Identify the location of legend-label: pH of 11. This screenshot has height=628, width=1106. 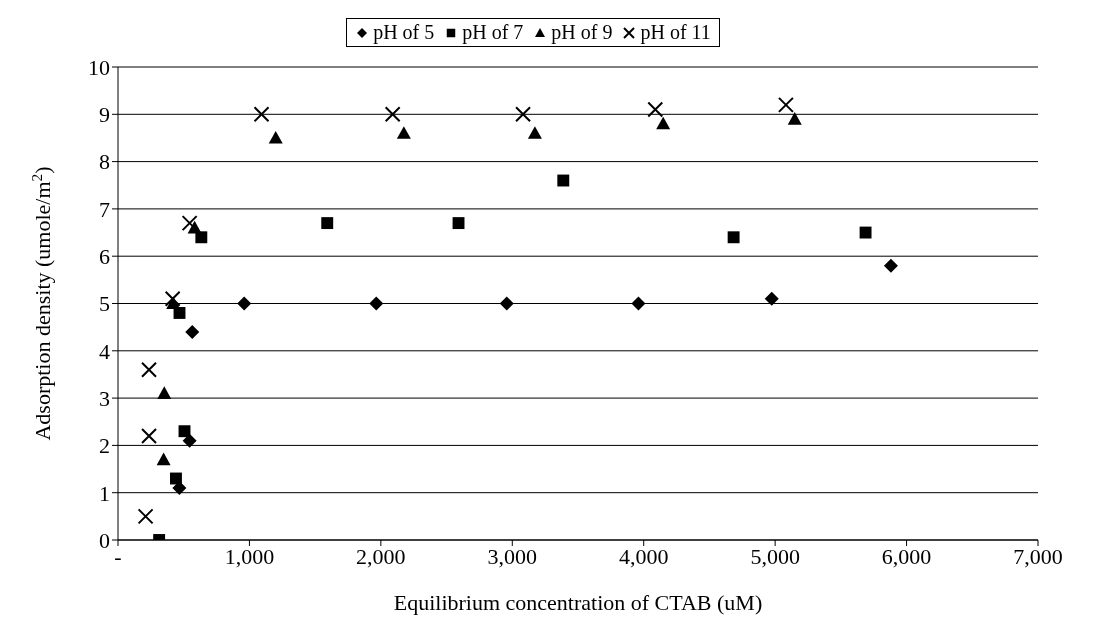
(675, 32).